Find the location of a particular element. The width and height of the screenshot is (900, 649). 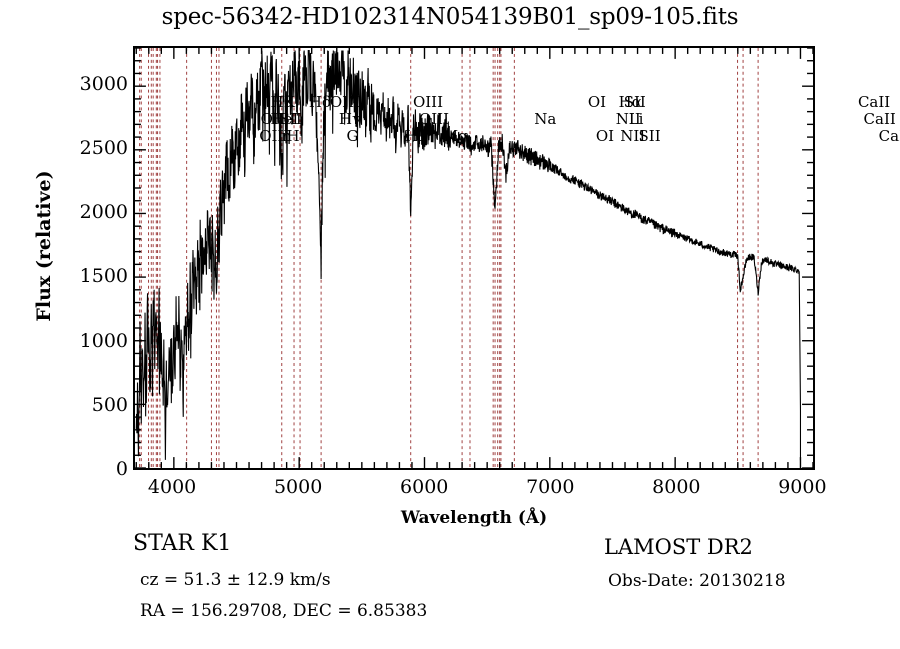

y-tick-label: 1000 is located at coordinates (103, 340).